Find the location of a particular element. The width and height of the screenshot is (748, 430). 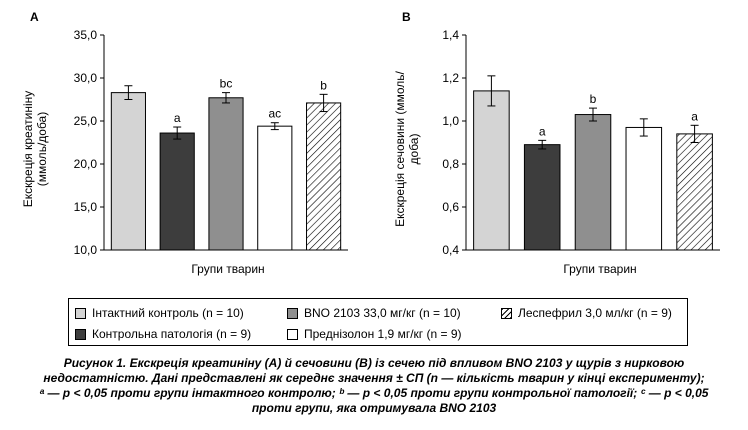

y-tick-label-a-3: 25,0 is located at coordinates (86, 121).